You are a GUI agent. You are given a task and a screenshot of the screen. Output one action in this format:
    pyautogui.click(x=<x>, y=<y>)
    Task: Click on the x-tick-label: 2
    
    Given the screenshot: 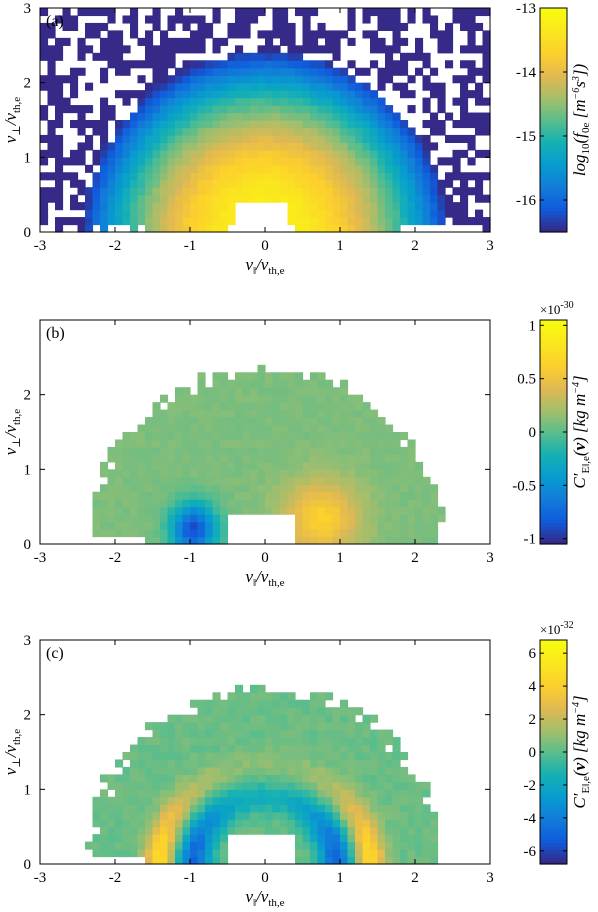 What is the action you would take?
    pyautogui.click(x=415, y=878)
    